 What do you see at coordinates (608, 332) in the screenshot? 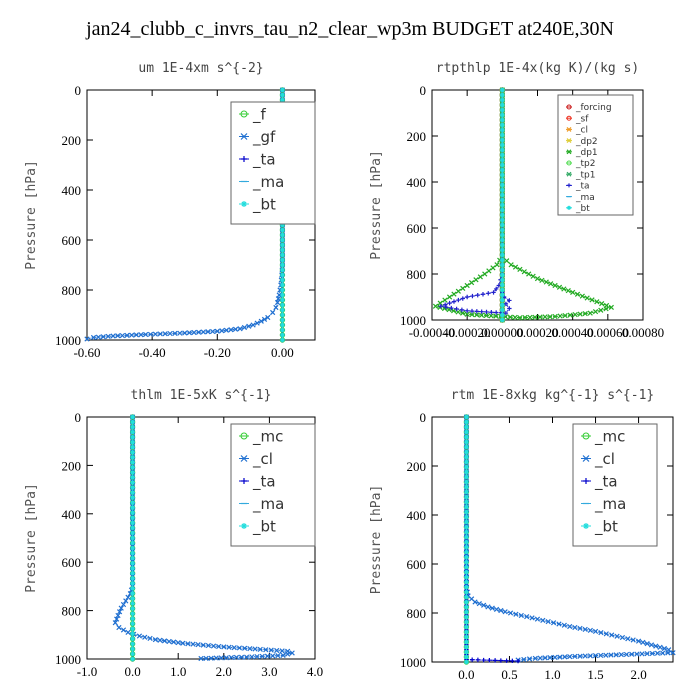
I see `x-tick-label: 0.00060` at bounding box center [608, 332].